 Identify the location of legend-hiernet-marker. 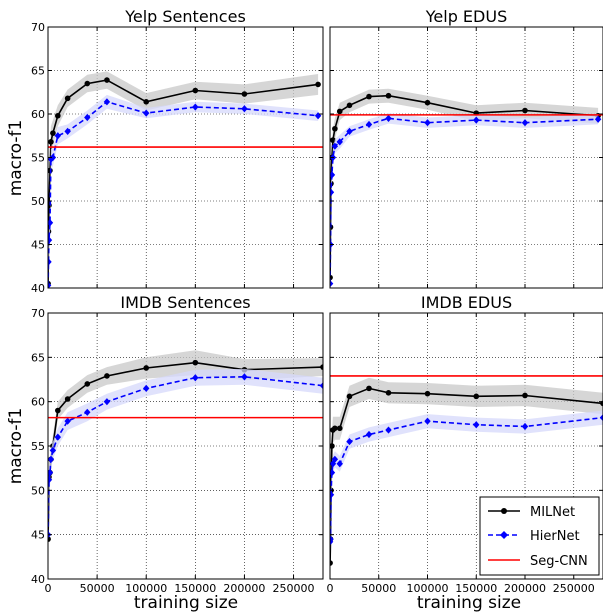
(504, 535).